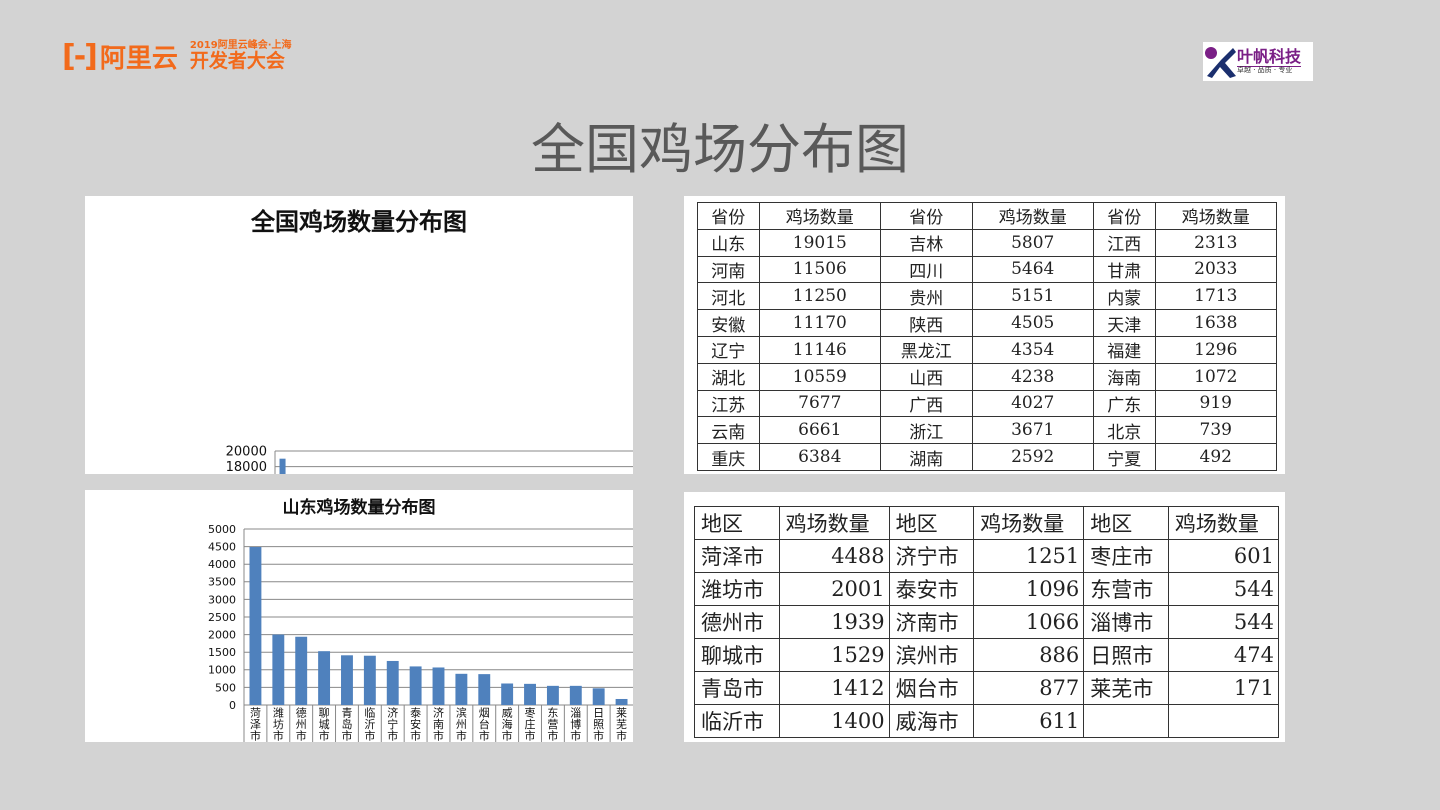 This screenshot has height=810, width=1440. Describe the element at coordinates (820, 403) in the screenshot. I see `count-cell: 7677` at that location.